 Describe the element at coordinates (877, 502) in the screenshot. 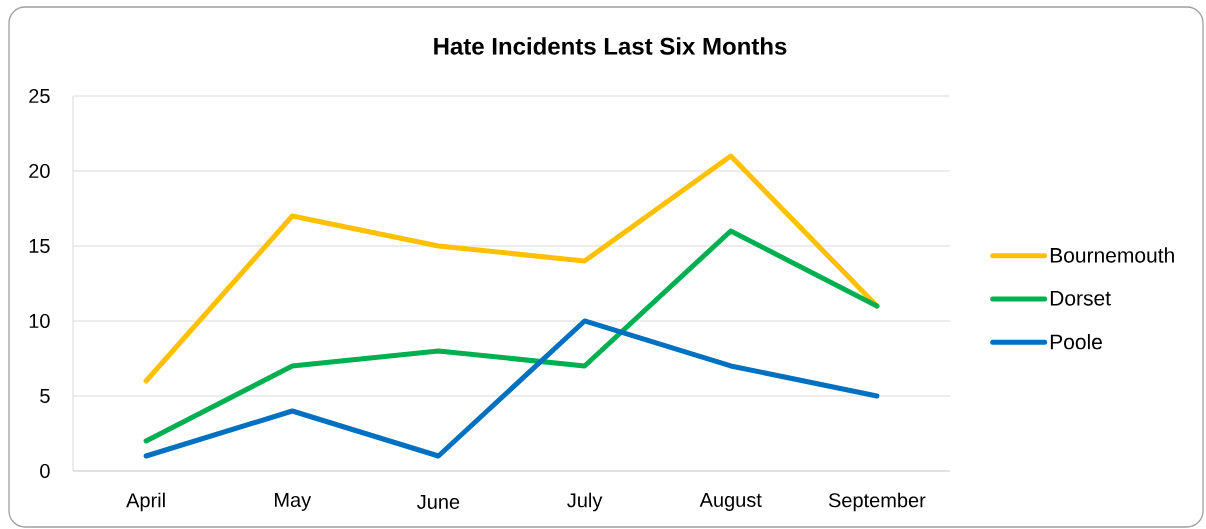

I see `x-tick-label: September` at that location.